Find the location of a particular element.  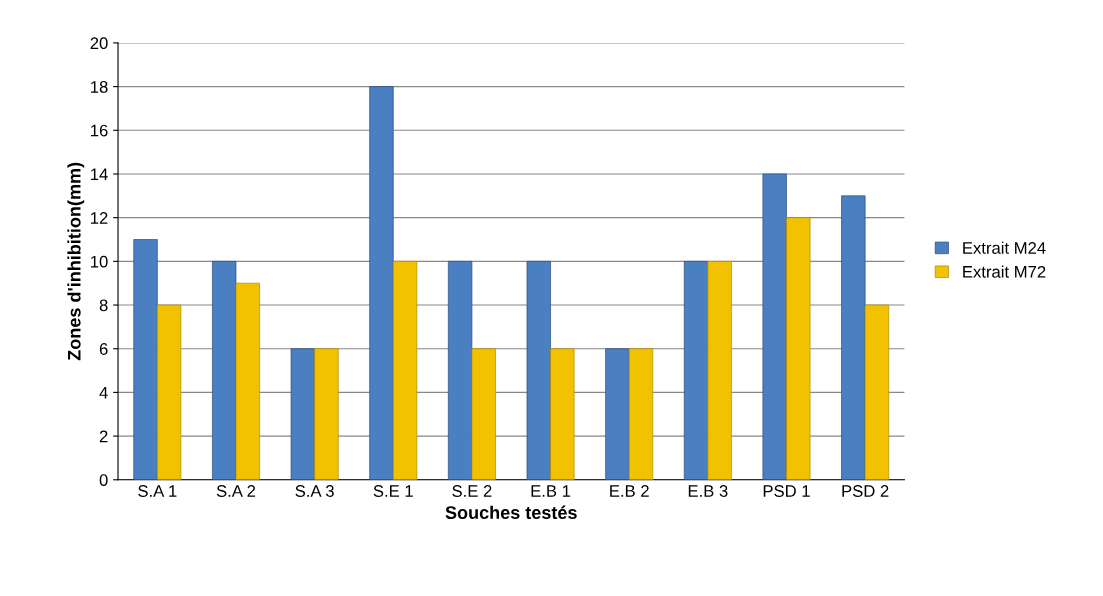

y-tick-label: 20 is located at coordinates (99, 43).